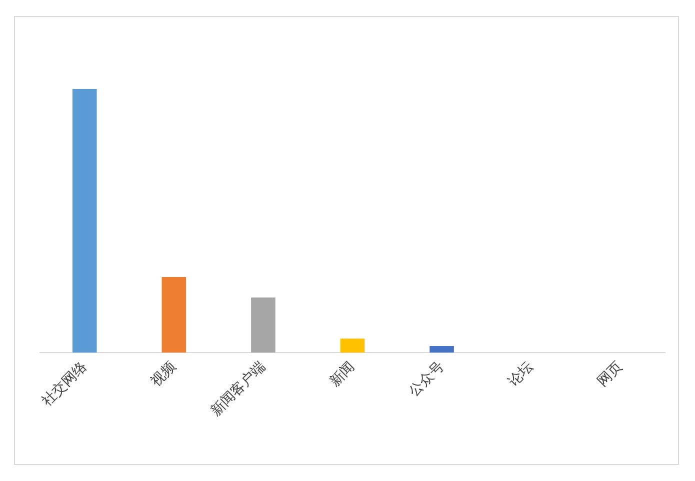 This screenshot has height=481, width=695. Describe the element at coordinates (342, 374) in the screenshot. I see `x-tick-label: 新闻` at that location.